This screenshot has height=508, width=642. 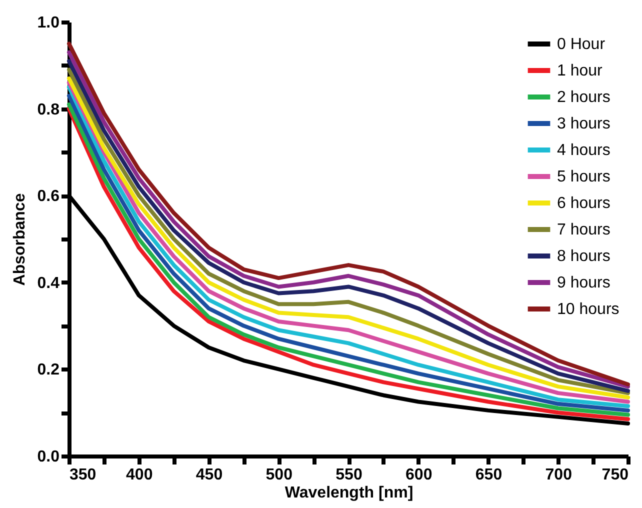 I want to click on legend-label: 6 hours, so click(x=583, y=203).